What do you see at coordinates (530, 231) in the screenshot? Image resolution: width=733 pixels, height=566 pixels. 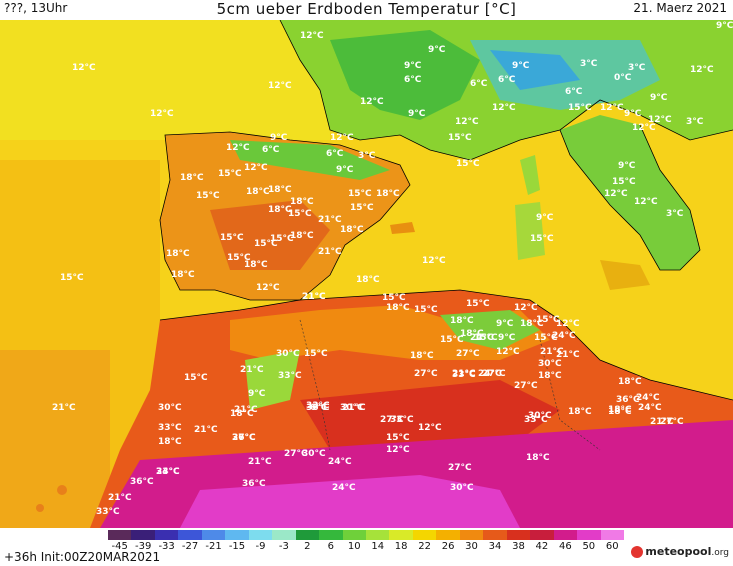 I see `sardinia` at bounding box center [530, 231].